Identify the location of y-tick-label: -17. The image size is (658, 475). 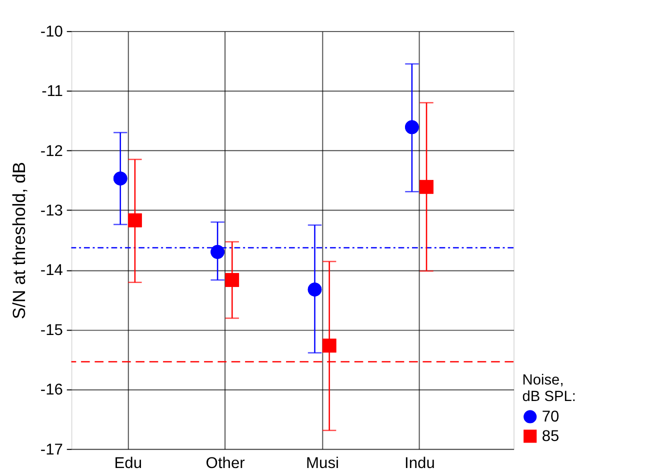
(51, 449).